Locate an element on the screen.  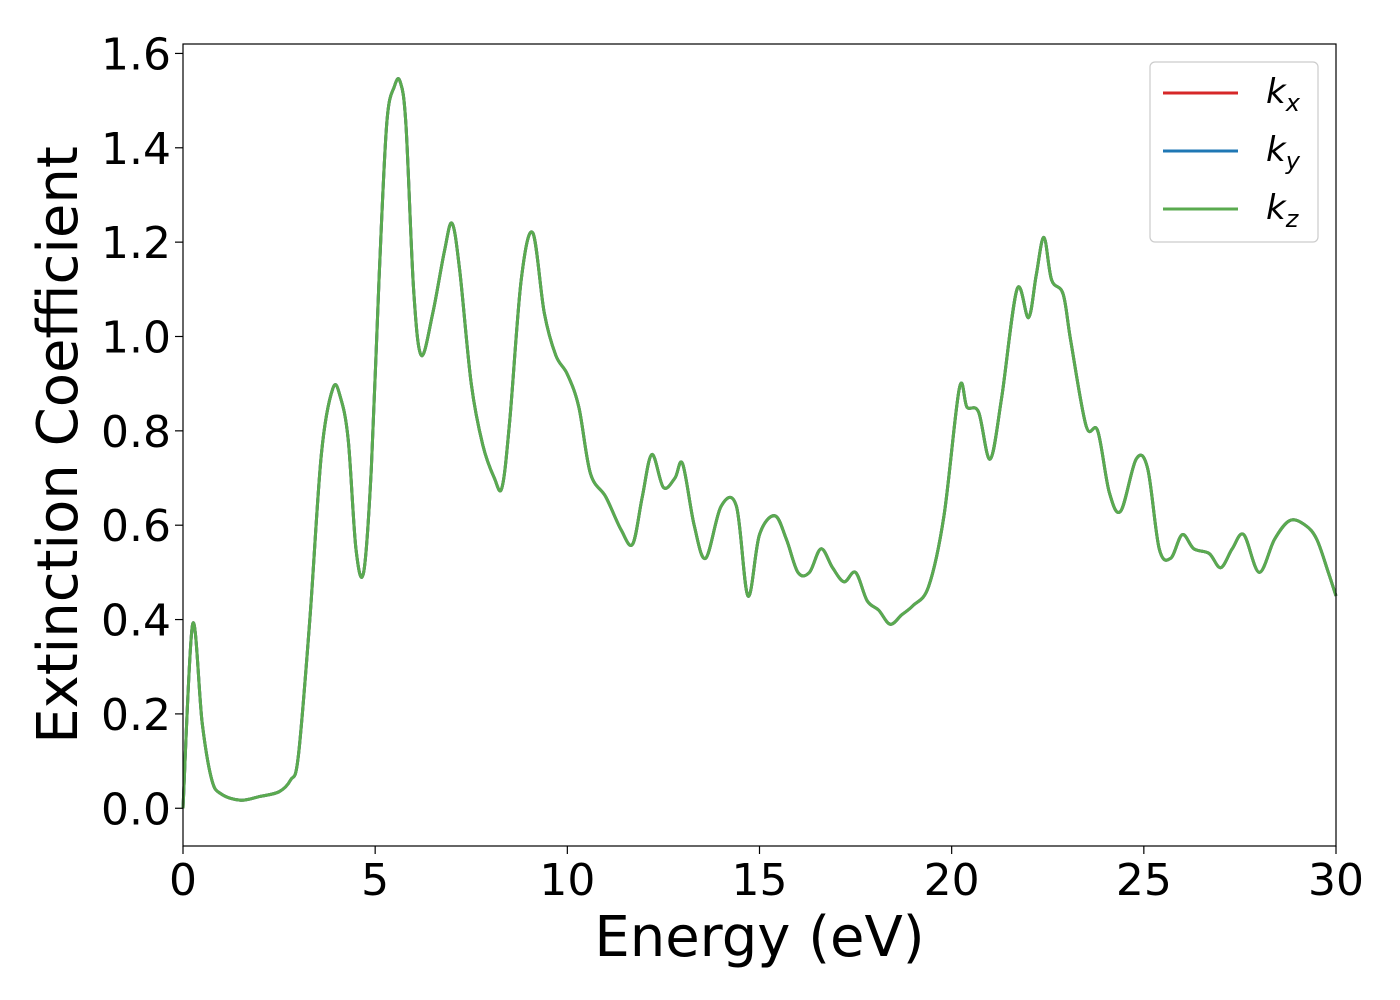
x-tick-label: 15 is located at coordinates (760, 880).